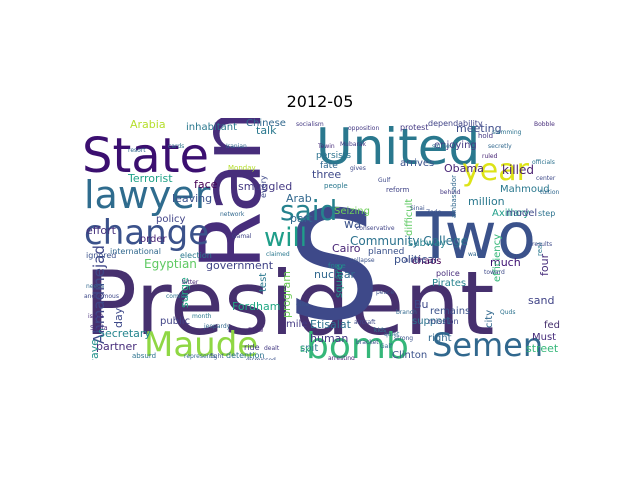 The height and width of the screenshot is (480, 640). I want to click on cloud-word: airline, so click(415, 260).